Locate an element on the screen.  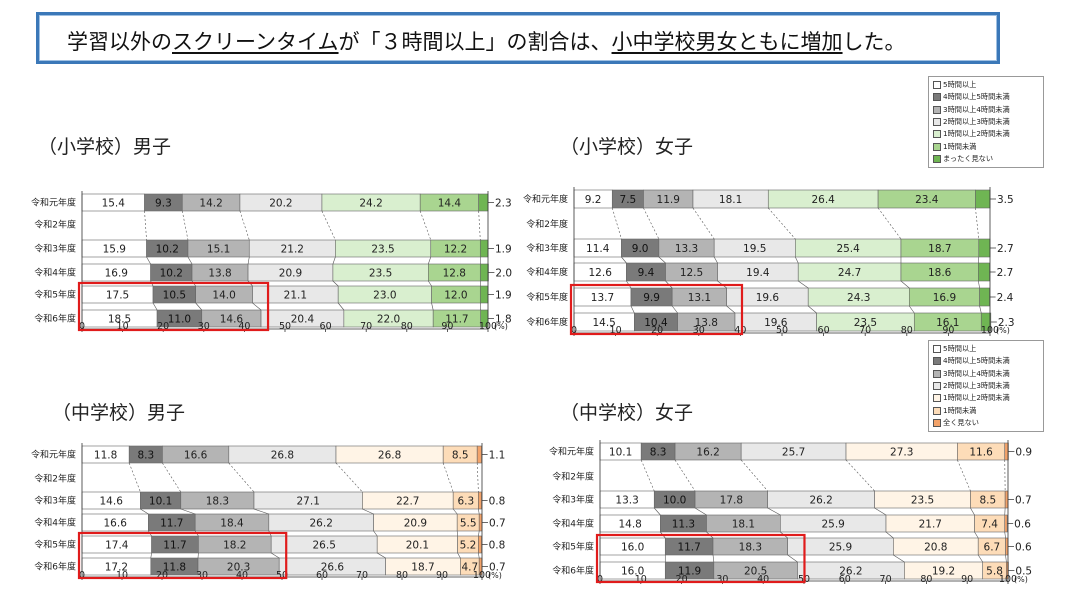
legend-item: 1時間以上2時間未満 is located at coordinates (986, 398).